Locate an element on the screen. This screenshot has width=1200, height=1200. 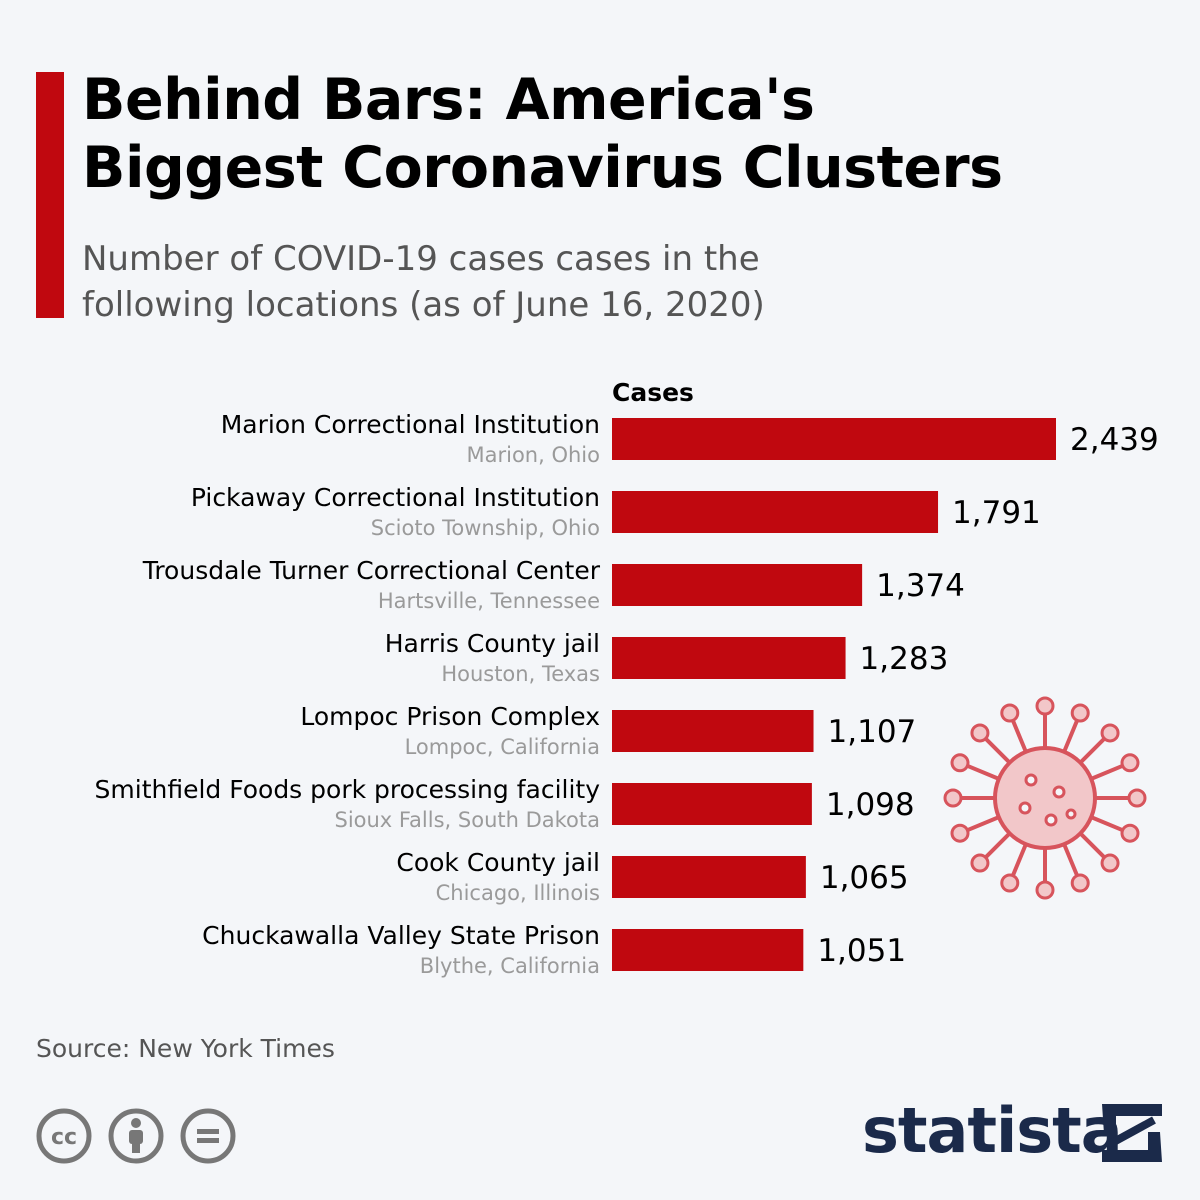
virus-body is located at coordinates (1045, 798).